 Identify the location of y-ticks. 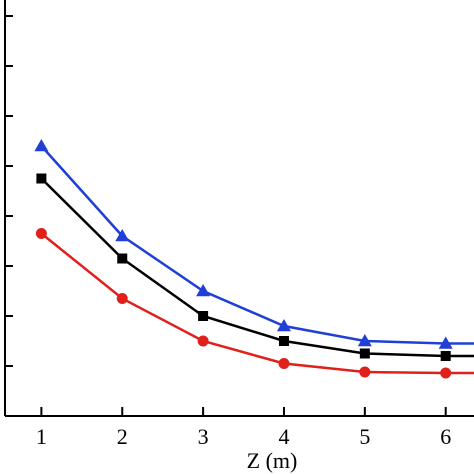
(9, 216).